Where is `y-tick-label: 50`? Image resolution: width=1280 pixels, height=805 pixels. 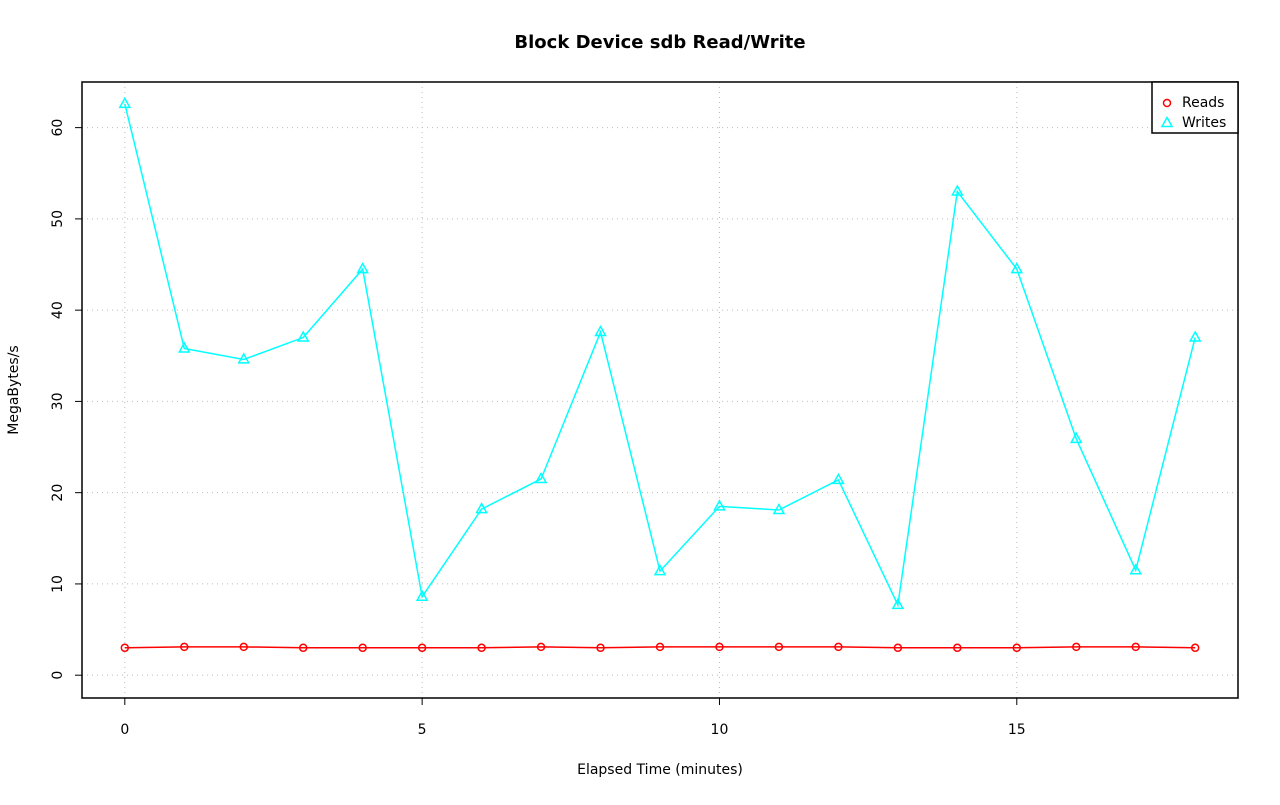
y-tick-label: 50 is located at coordinates (58, 219).